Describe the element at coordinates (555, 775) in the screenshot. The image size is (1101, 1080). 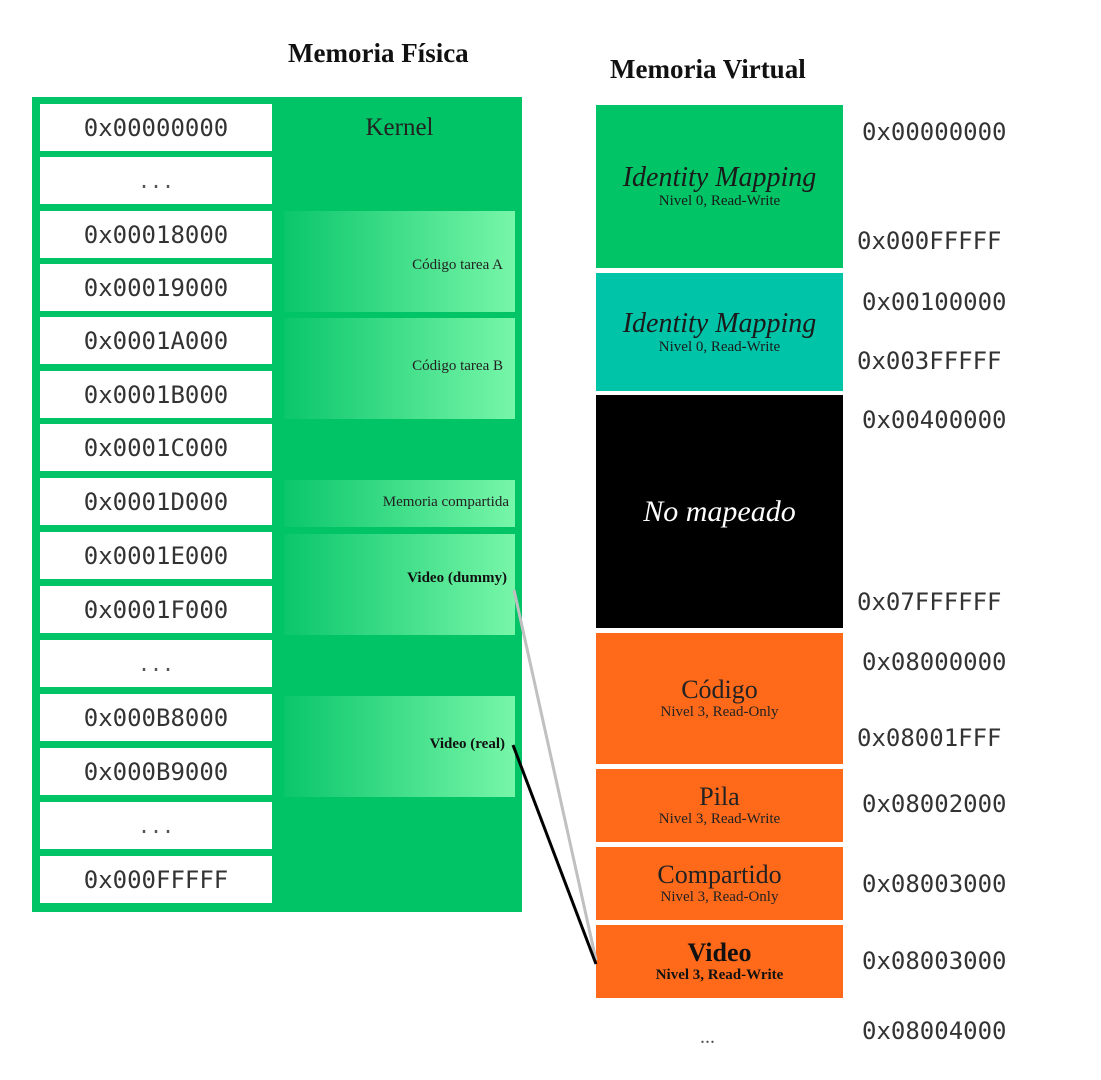
I see `video-dummy-mapping-line` at that location.